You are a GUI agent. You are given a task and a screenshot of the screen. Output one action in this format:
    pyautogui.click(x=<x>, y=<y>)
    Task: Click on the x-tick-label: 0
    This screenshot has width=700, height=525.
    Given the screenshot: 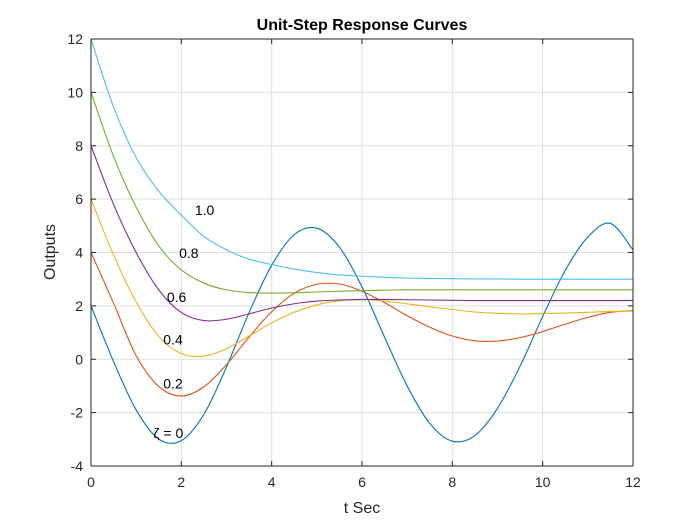 What is the action you would take?
    pyautogui.click(x=91, y=482)
    